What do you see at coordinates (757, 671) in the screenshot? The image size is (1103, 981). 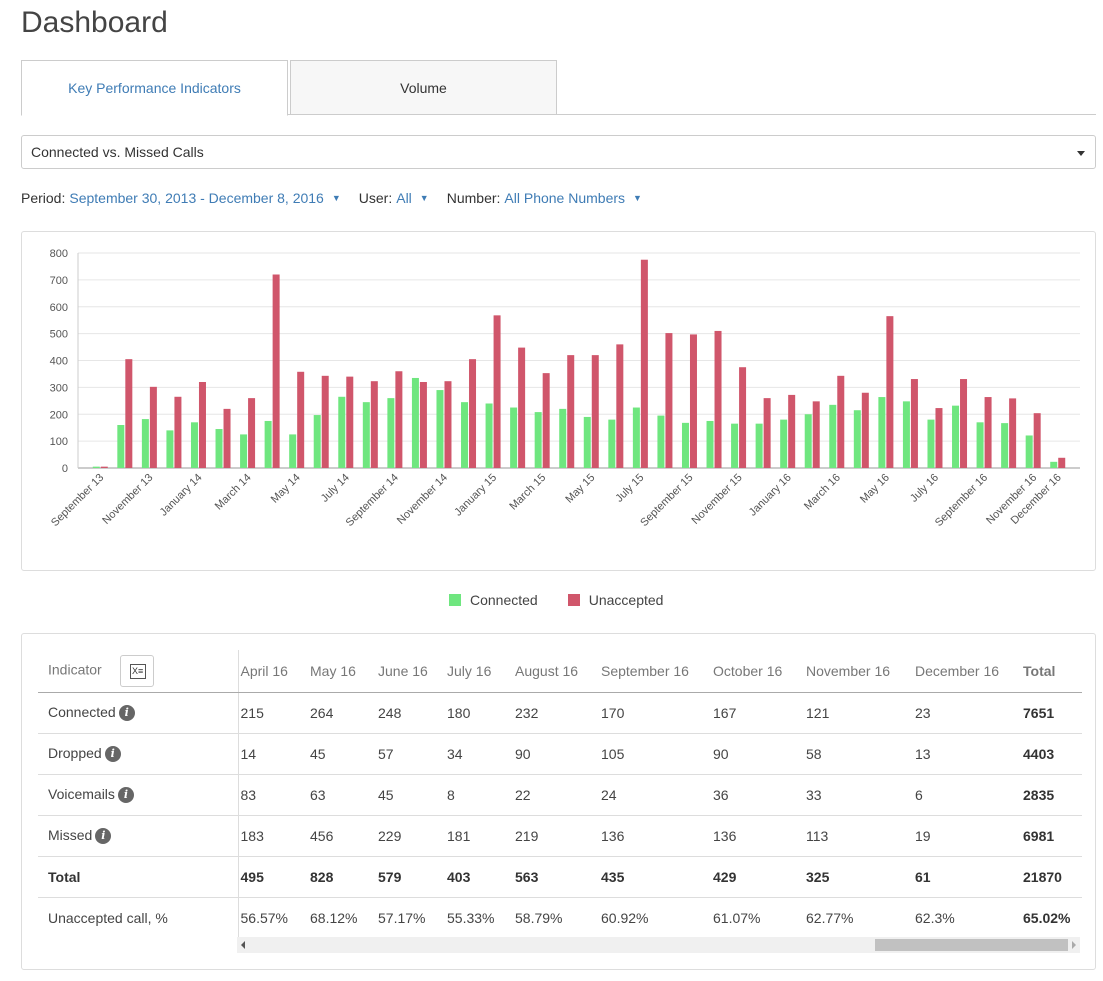 I see `column-header-month: October 16` at bounding box center [757, 671].